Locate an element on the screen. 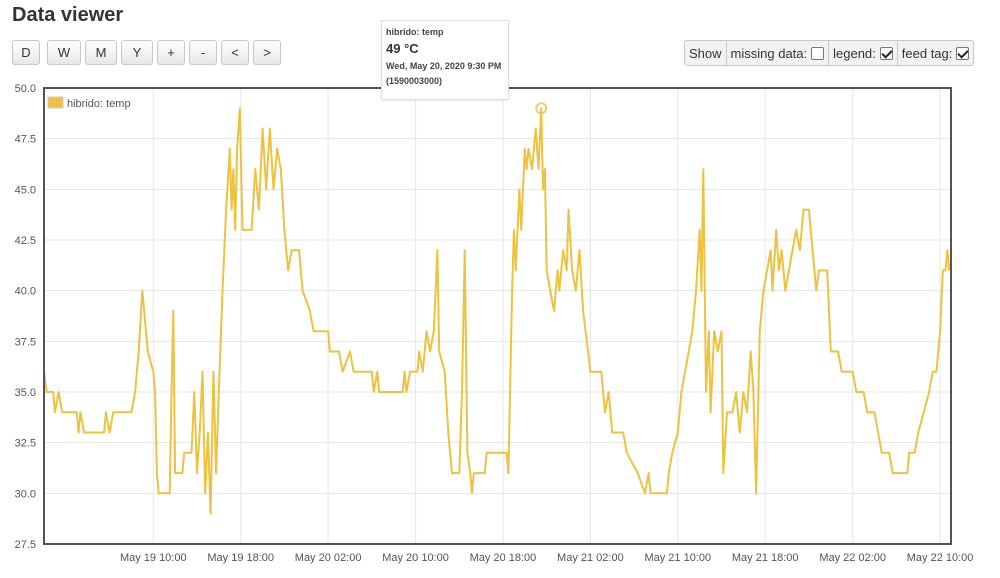 This screenshot has height=578, width=1000. y-tick-label: 35.0 is located at coordinates (25, 393).